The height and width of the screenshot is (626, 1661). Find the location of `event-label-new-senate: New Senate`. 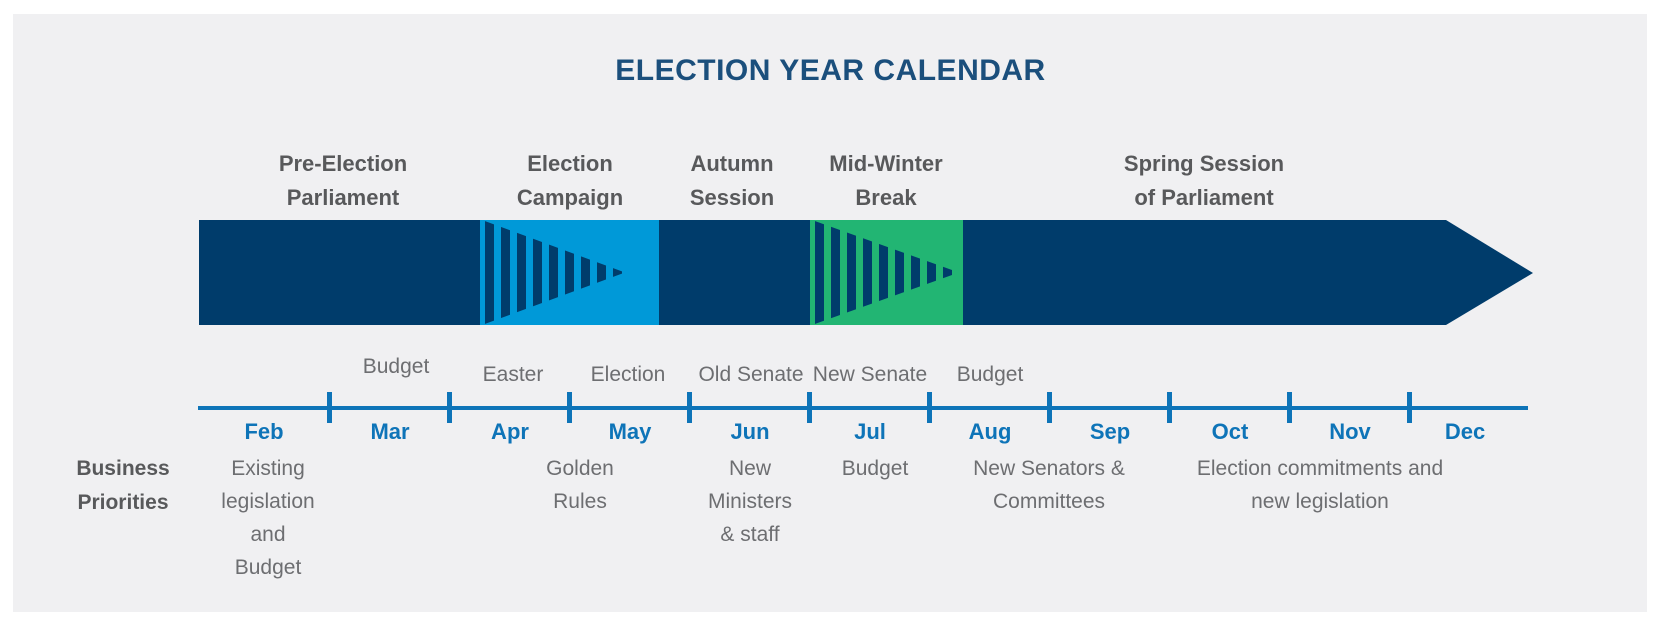

event-label-new-senate: New Senate is located at coordinates (870, 374).